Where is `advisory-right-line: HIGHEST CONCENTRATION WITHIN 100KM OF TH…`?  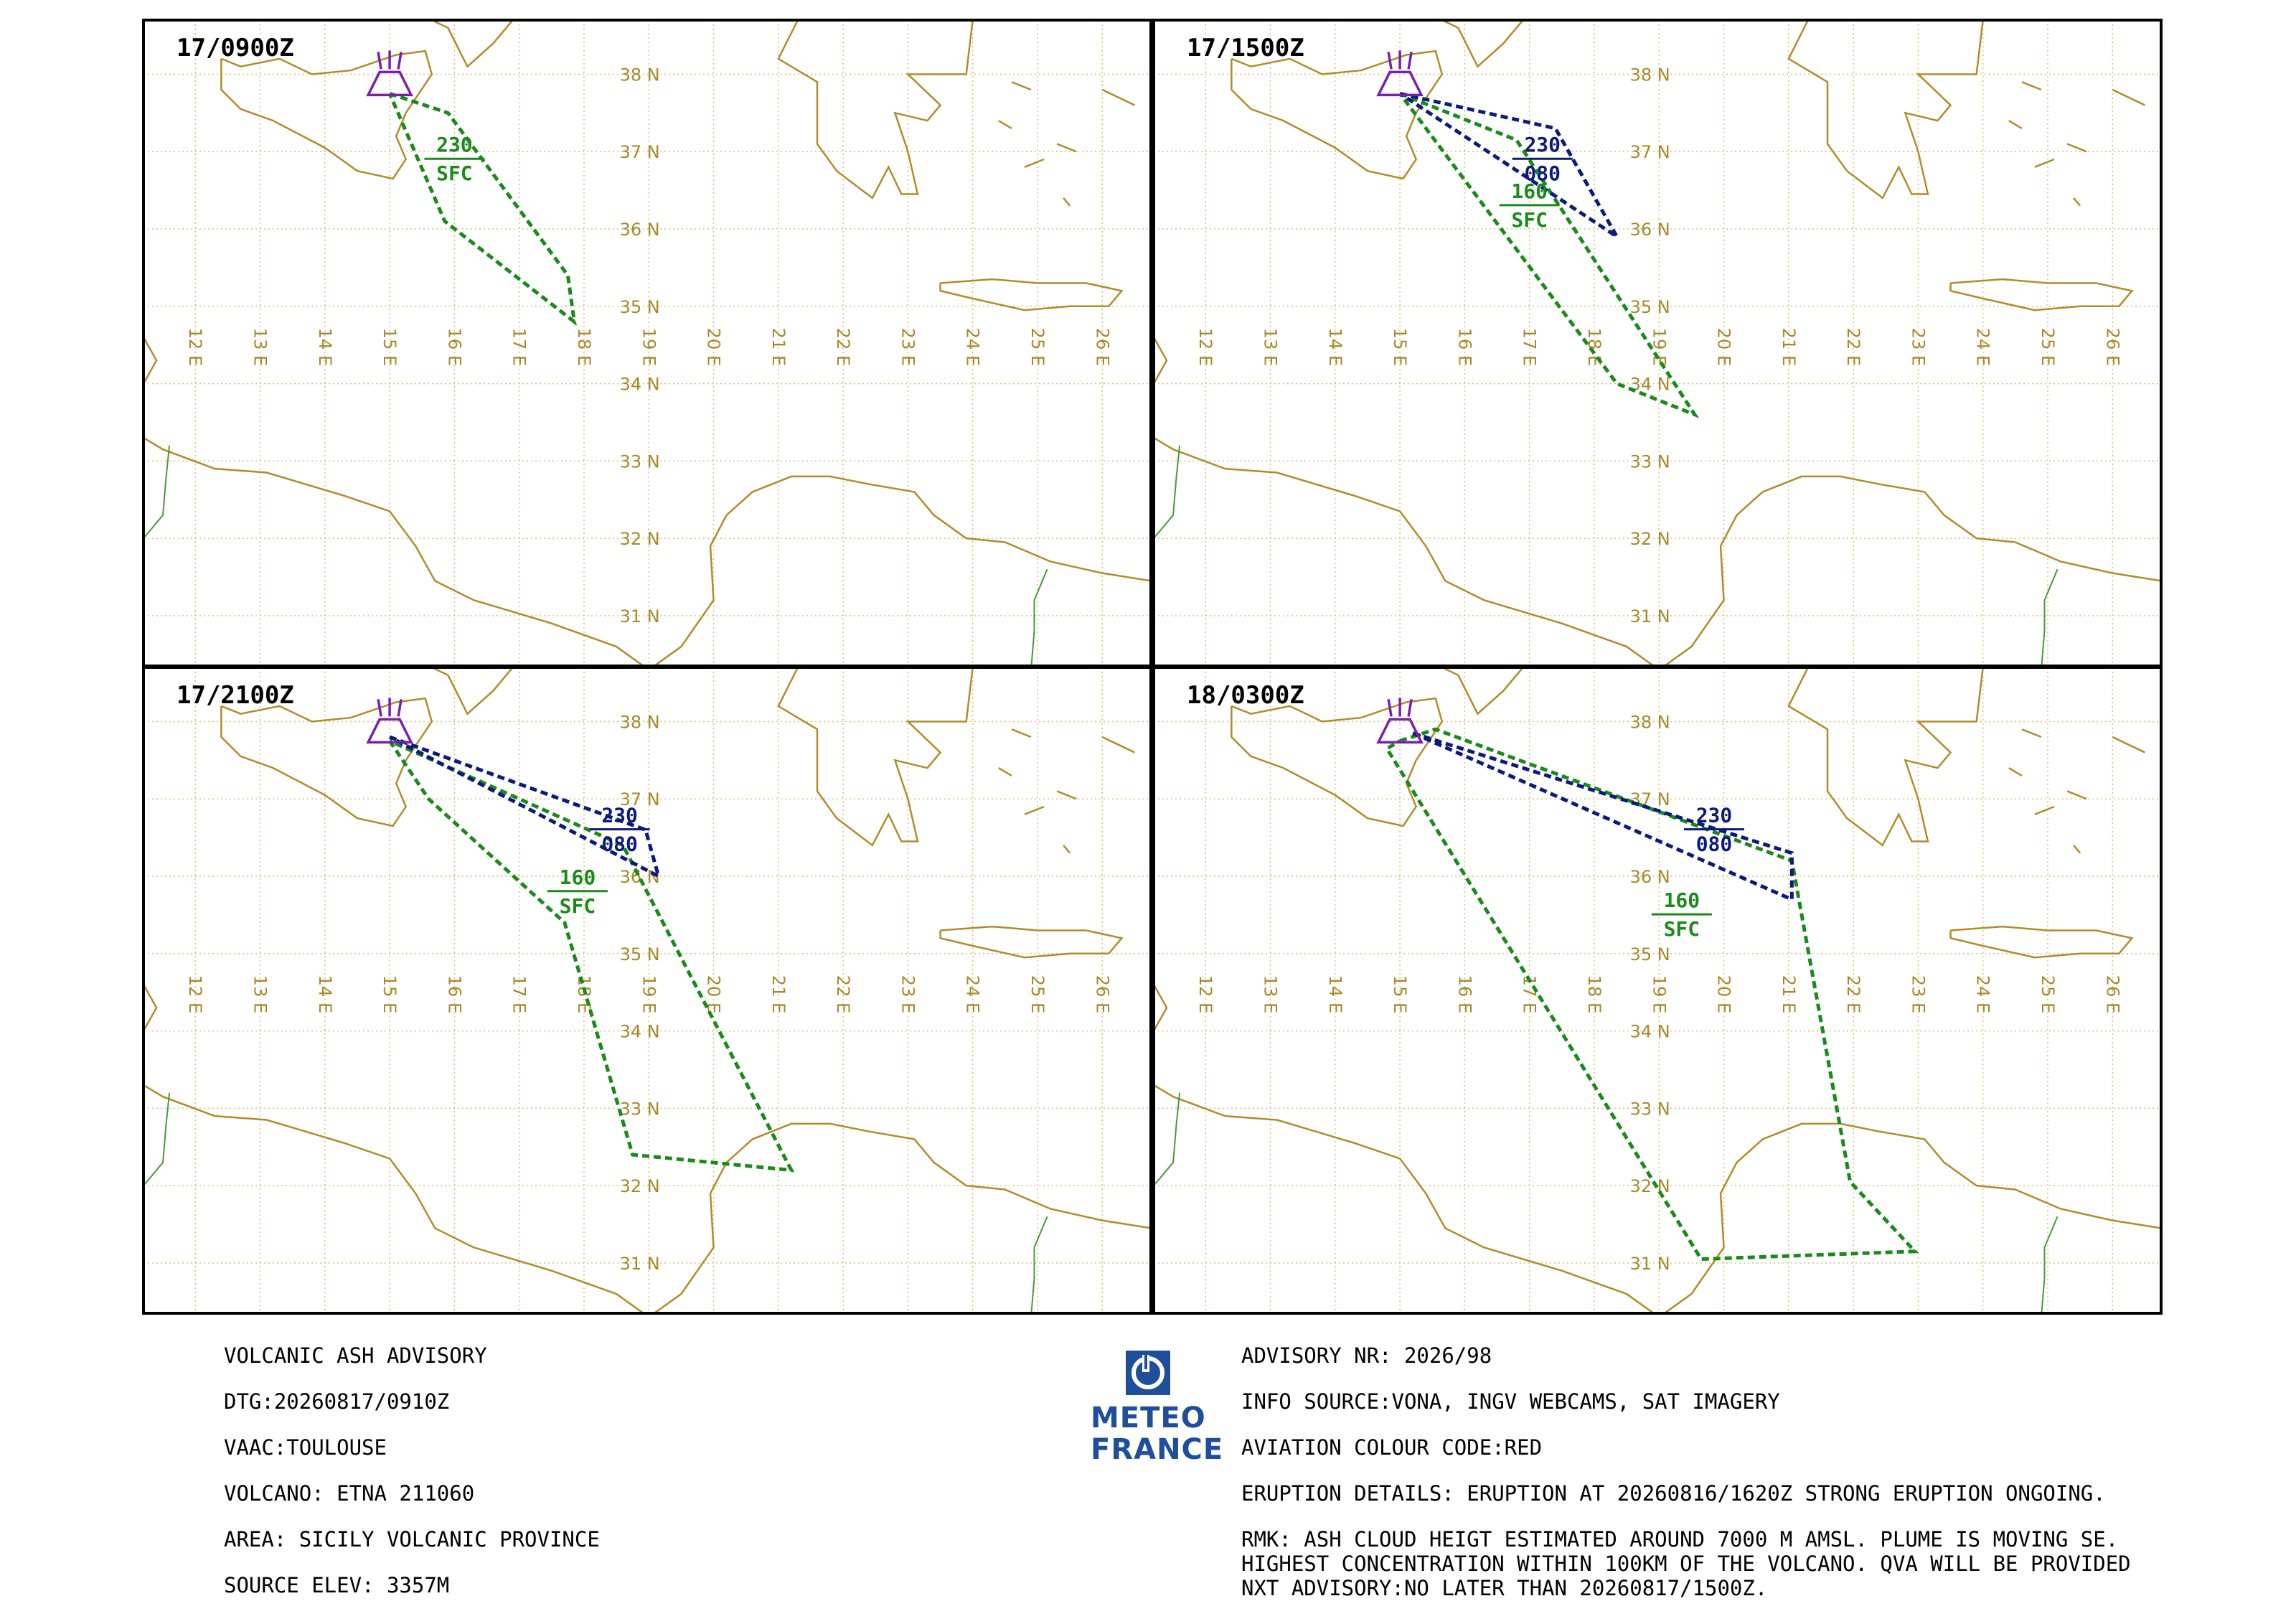 advisory-right-line: HIGHEST CONCENTRATION WITHIN 100KM OF TH… is located at coordinates (1686, 1564).